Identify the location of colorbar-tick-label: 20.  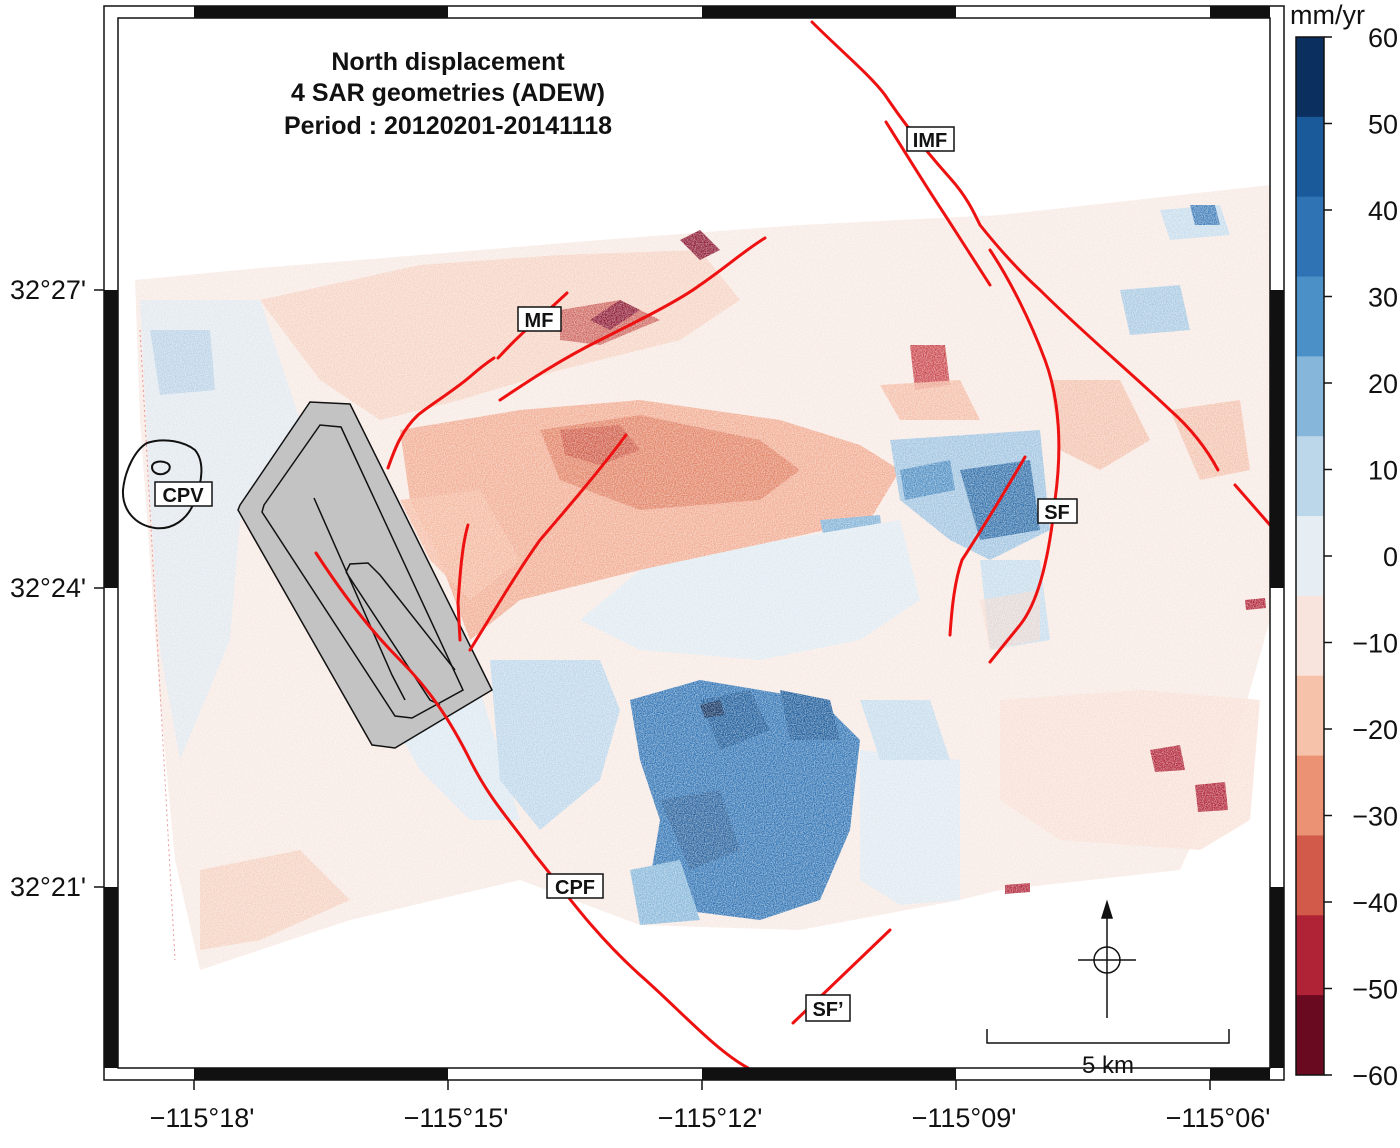
(1383, 384).